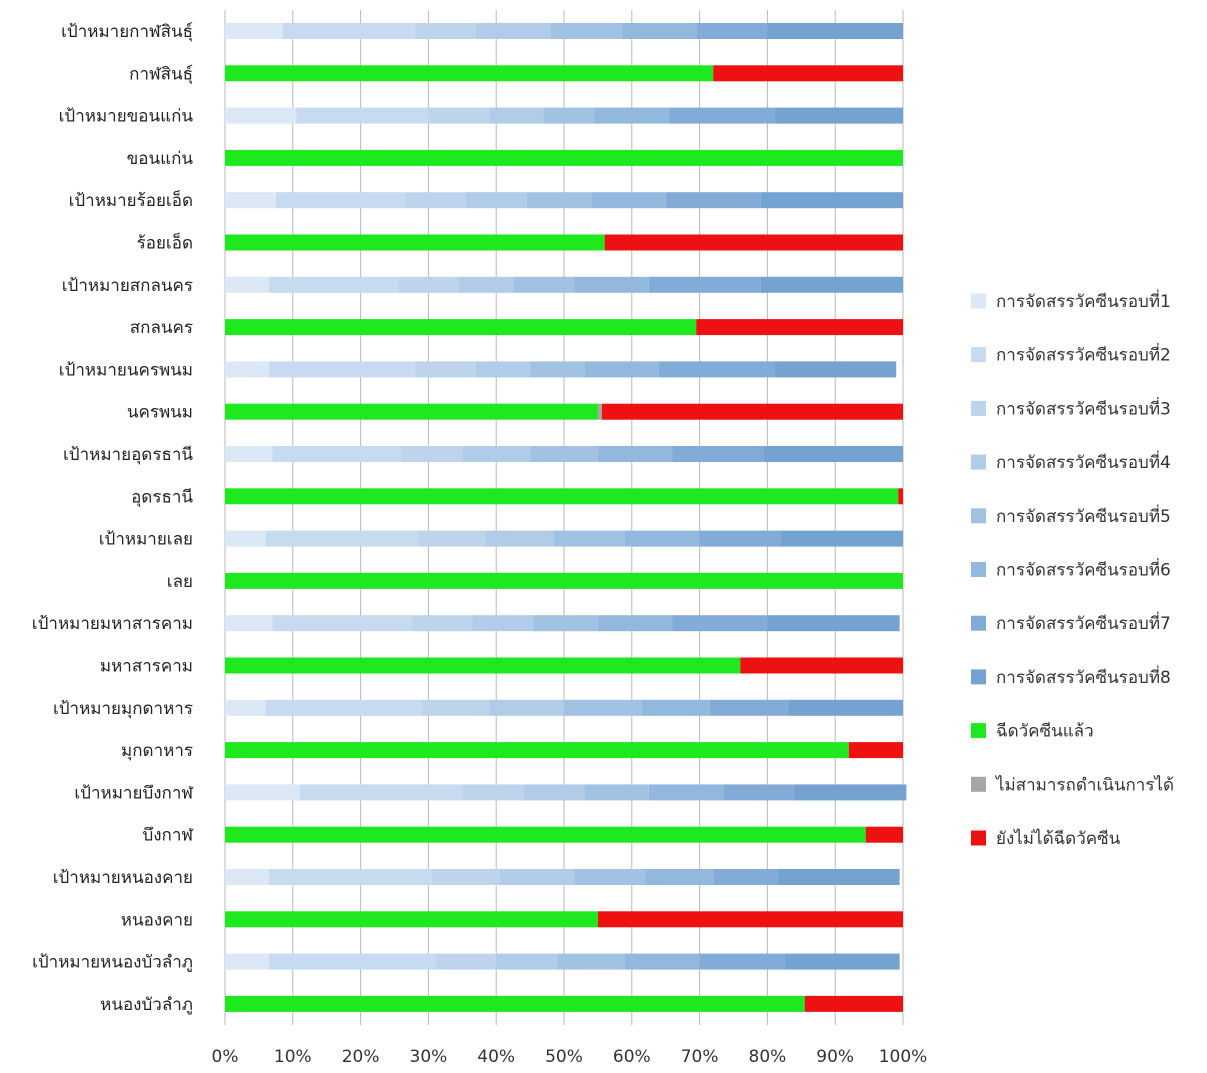 This screenshot has height=1073, width=1207. I want to click on legend-label: การจัดสรรวัคซีนรอบที่1, so click(1083, 300).